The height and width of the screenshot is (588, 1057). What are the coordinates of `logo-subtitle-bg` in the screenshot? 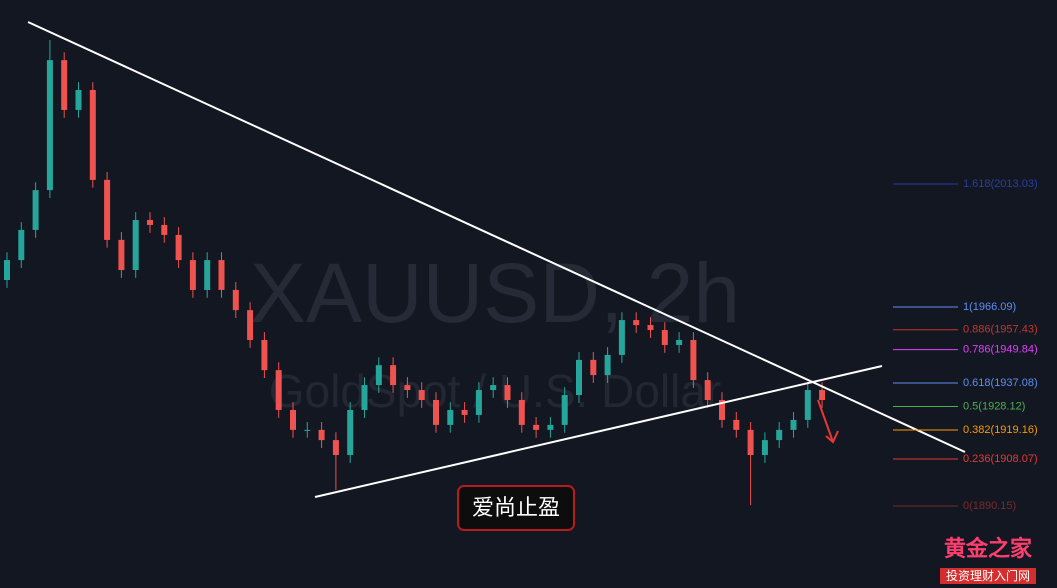 It's located at (988, 576).